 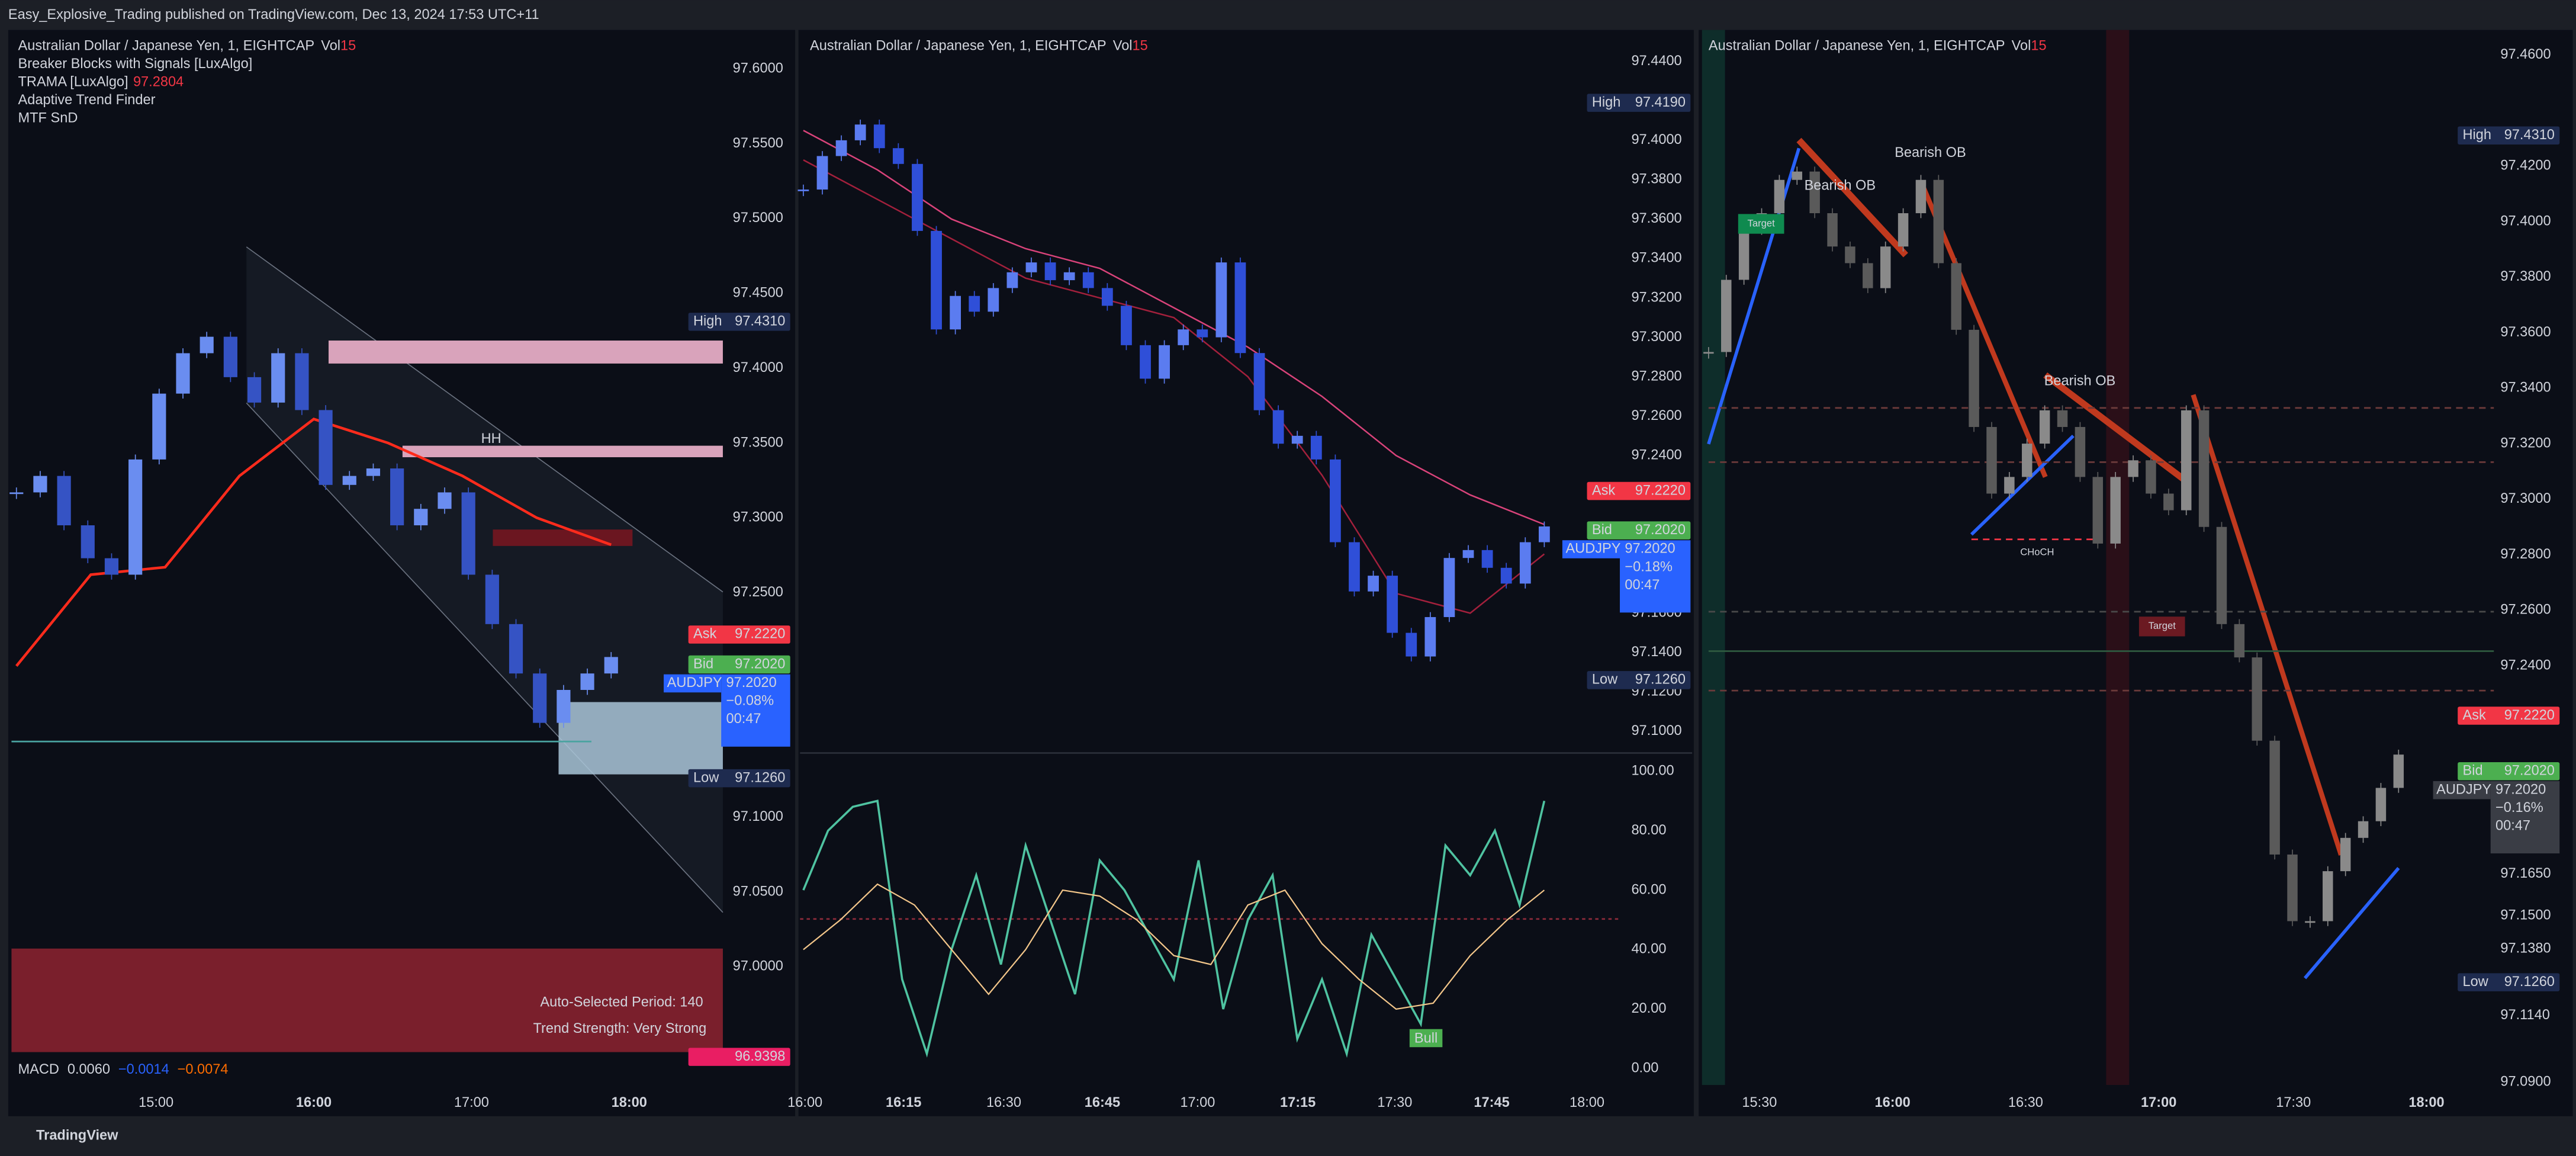 I want to click on symbol-countdown: 00:47, so click(x=1643, y=584).